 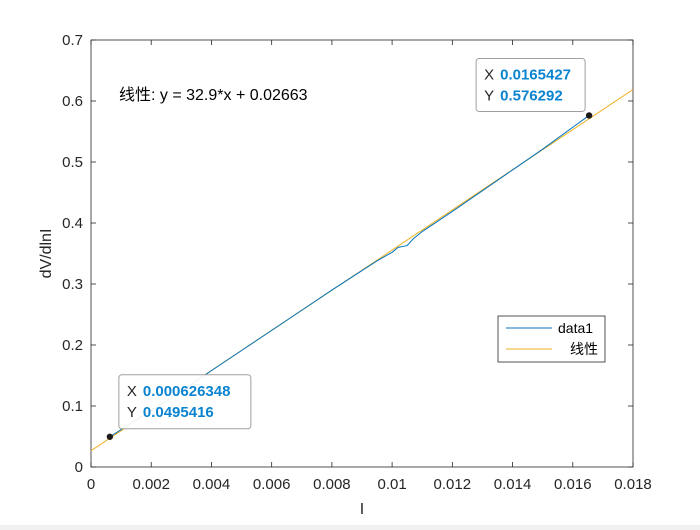 What do you see at coordinates (573, 484) in the screenshot?
I see `x-tick-label: 0.016` at bounding box center [573, 484].